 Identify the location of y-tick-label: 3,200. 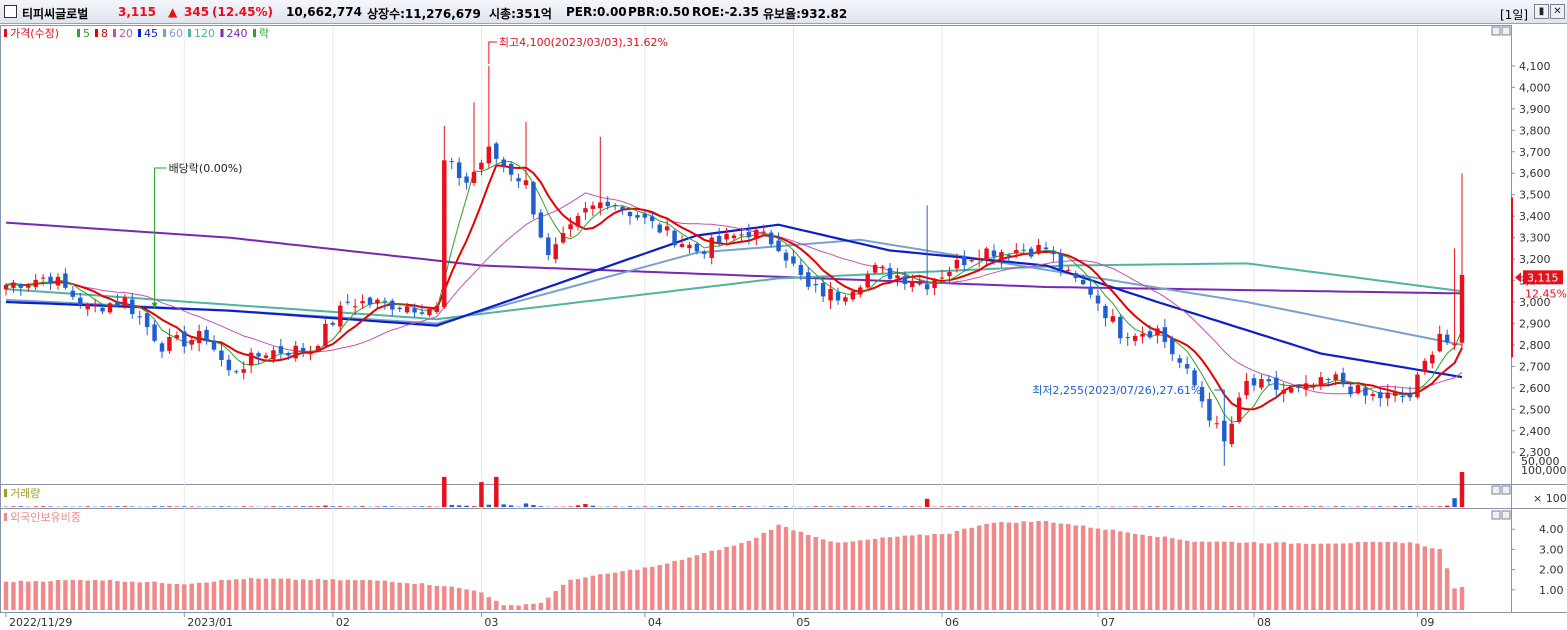
(1535, 259).